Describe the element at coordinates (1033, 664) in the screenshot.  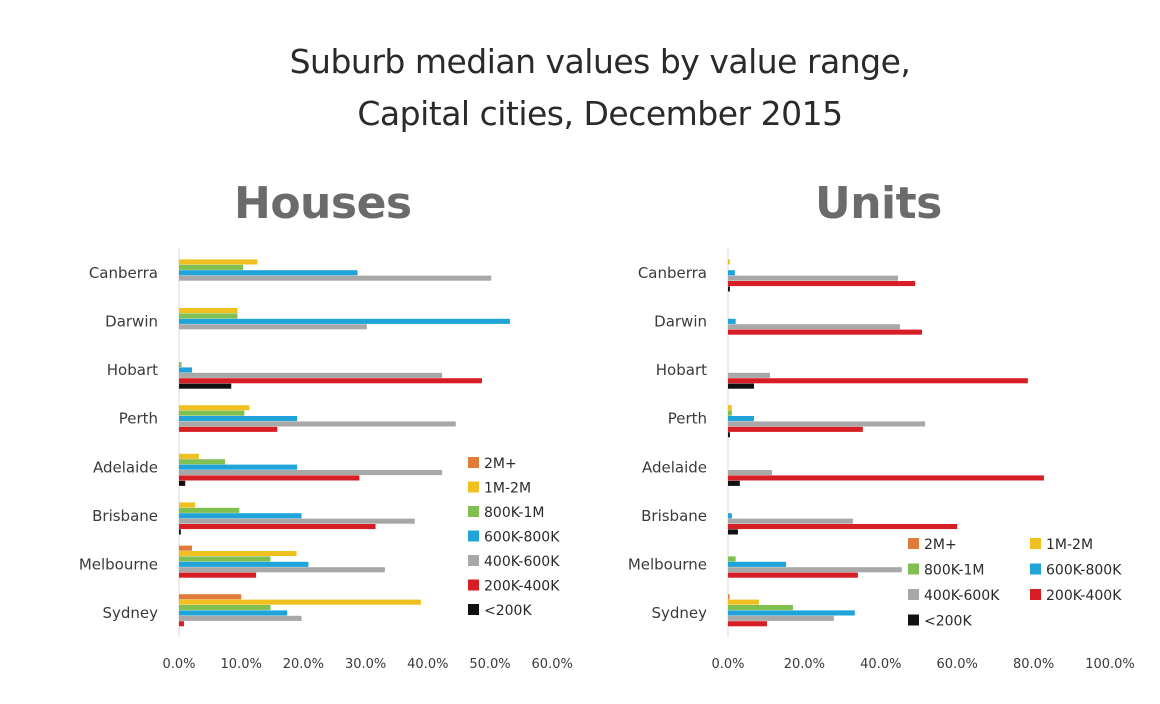
I see `x-tick-label: 80.0%` at that location.